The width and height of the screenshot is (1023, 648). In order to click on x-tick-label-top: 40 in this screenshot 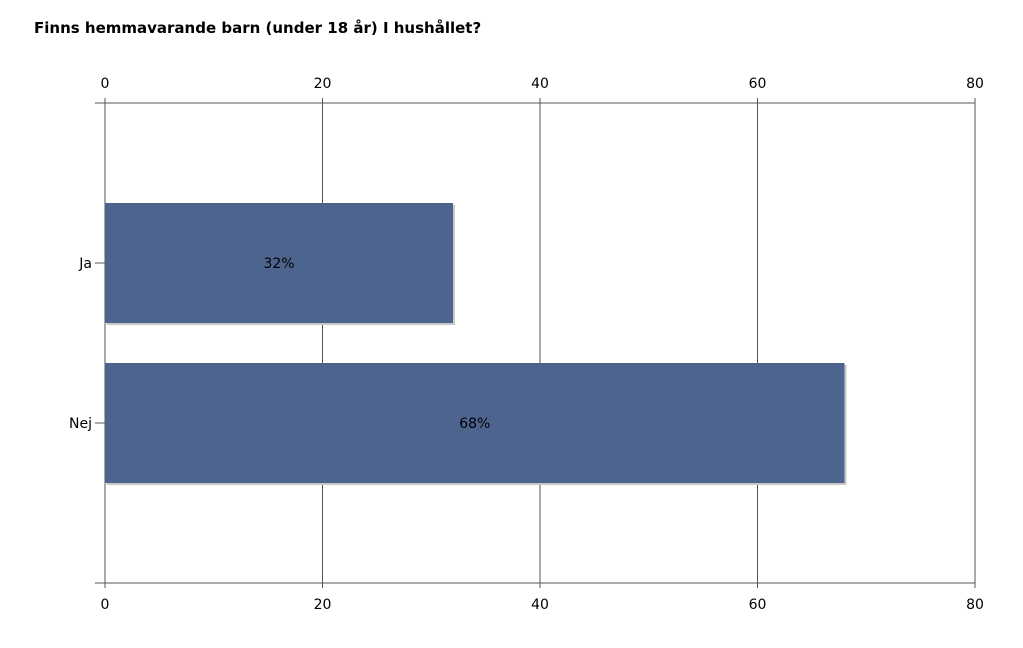, I will do `click(540, 84)`.